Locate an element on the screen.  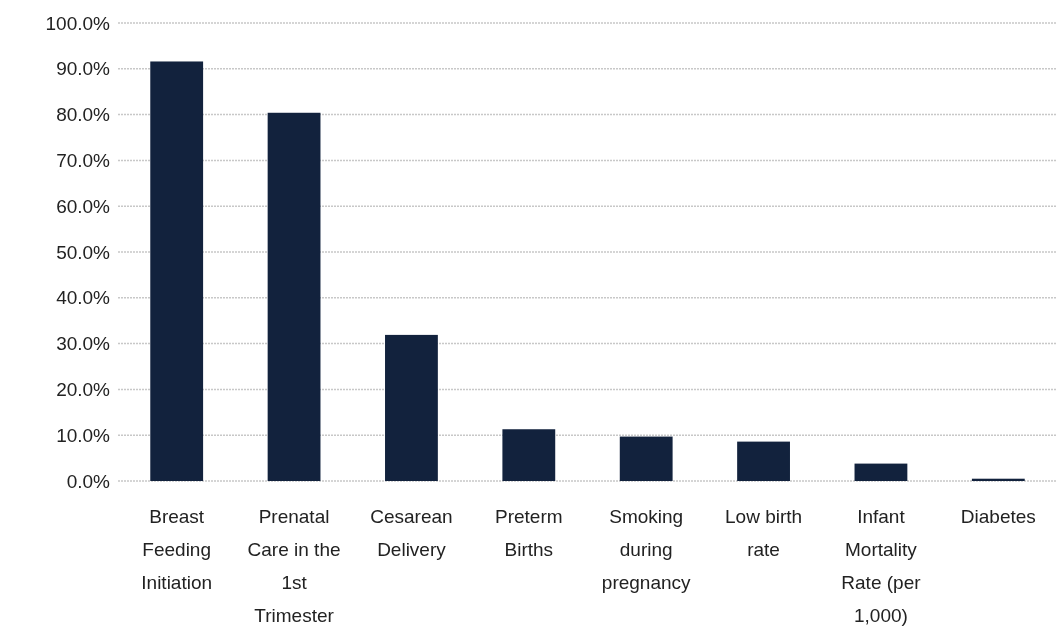
y-tick-label: 80.0% is located at coordinates (83, 115).